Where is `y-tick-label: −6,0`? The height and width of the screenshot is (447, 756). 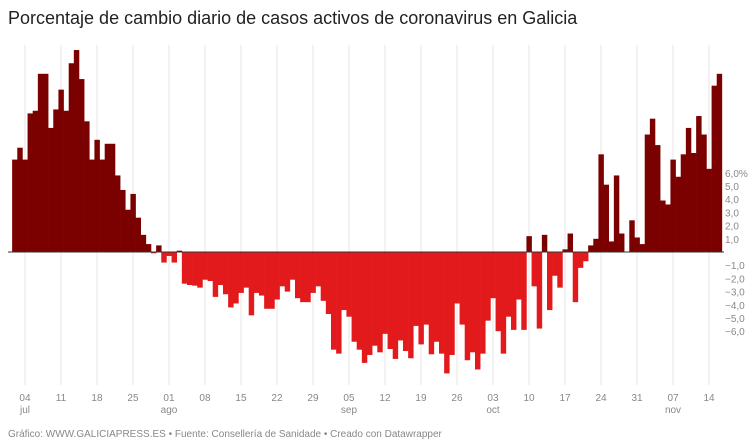 y-tick-label: −6,0 is located at coordinates (735, 332).